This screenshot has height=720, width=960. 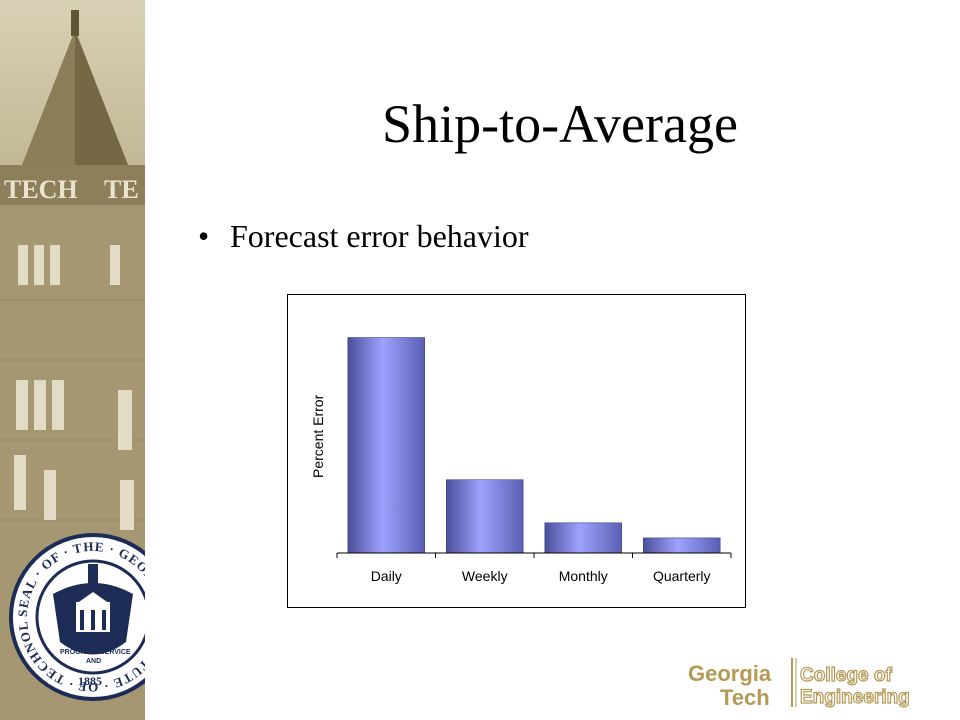 What do you see at coordinates (379, 236) in the screenshot?
I see `bullet-text: Forecast error behavior` at bounding box center [379, 236].